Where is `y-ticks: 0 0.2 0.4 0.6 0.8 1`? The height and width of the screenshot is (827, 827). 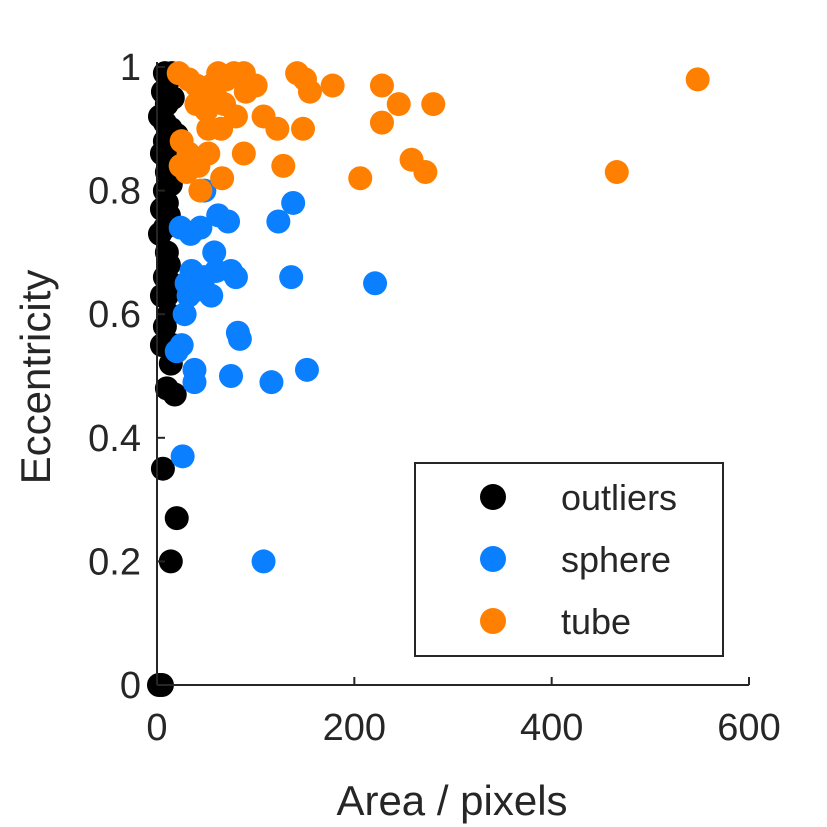
y-ticks: 0 0.2 0.4 0.6 0.8 1 is located at coordinates (126, 377).